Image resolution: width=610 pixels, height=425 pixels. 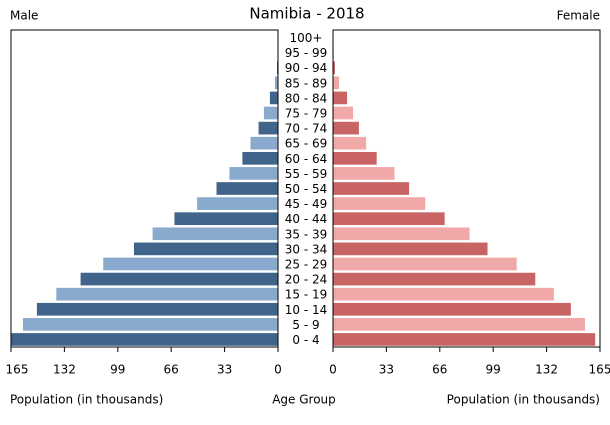 What do you see at coordinates (306, 295) in the screenshot?
I see `age-label: 15 - 19` at bounding box center [306, 295].